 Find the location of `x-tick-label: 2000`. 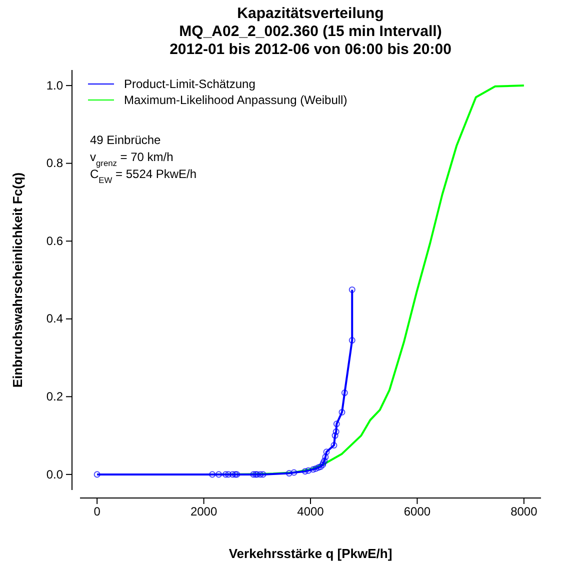

x-tick-label: 2000 is located at coordinates (204, 511).